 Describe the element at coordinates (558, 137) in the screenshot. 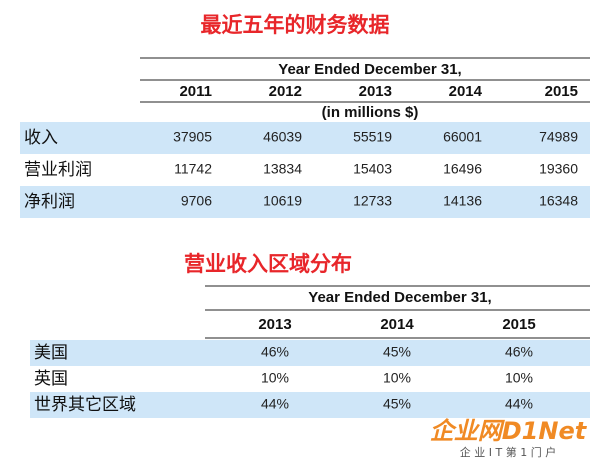

I see `cell: 74989` at that location.